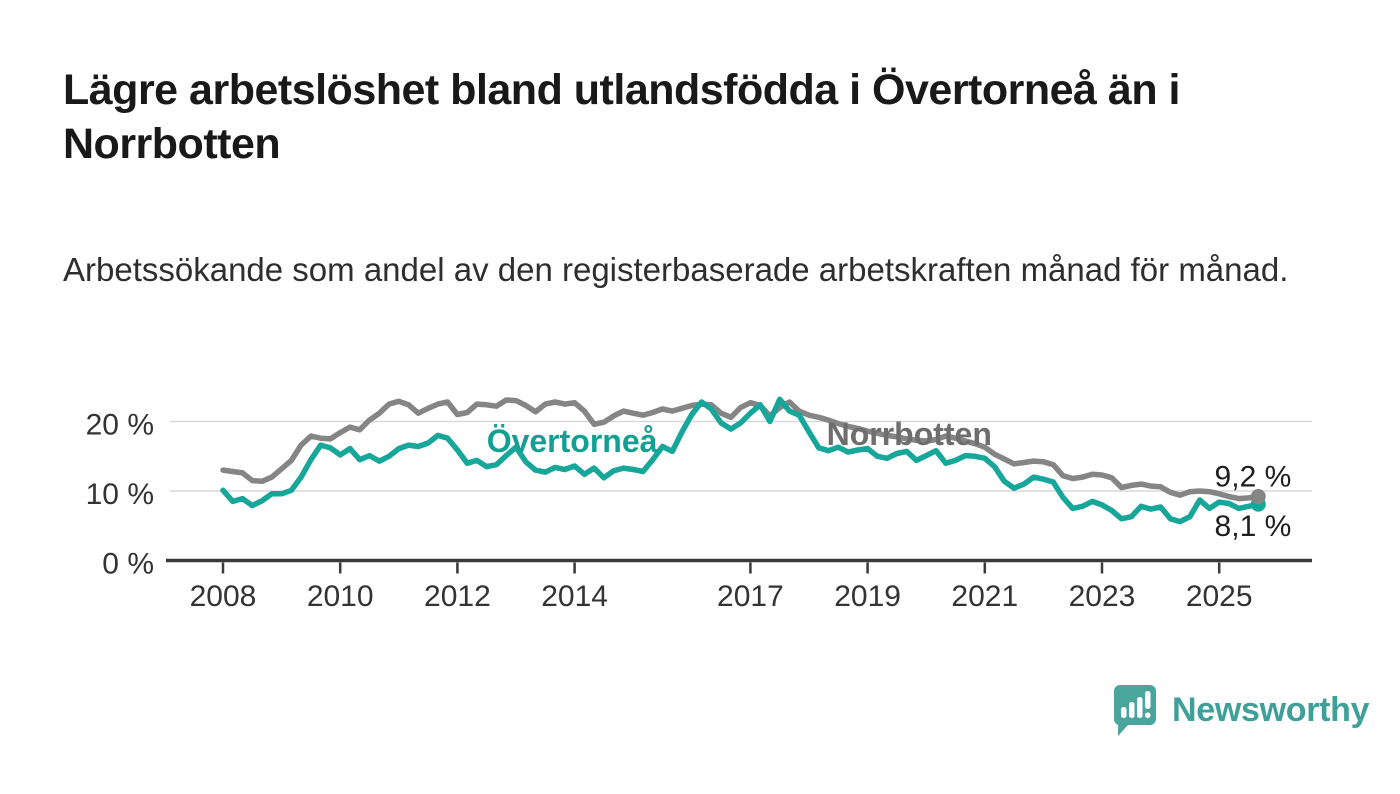  What do you see at coordinates (1258, 497) in the screenshot?
I see `series-end-dot-norrbotten` at bounding box center [1258, 497].